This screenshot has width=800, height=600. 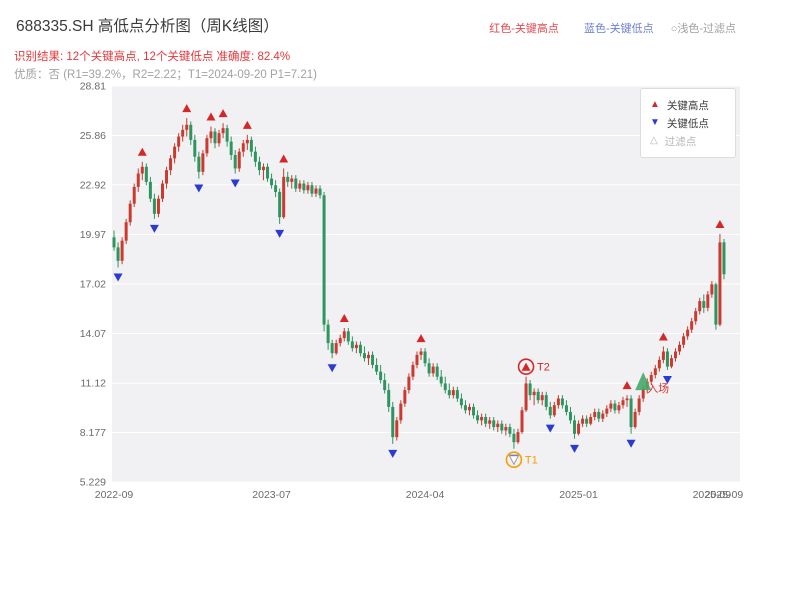 What do you see at coordinates (612, 28) in the screenshot?
I see `top-legend: 红色-关键高点 蓝色-关键低点 ○浅色-过滤点` at bounding box center [612, 28].